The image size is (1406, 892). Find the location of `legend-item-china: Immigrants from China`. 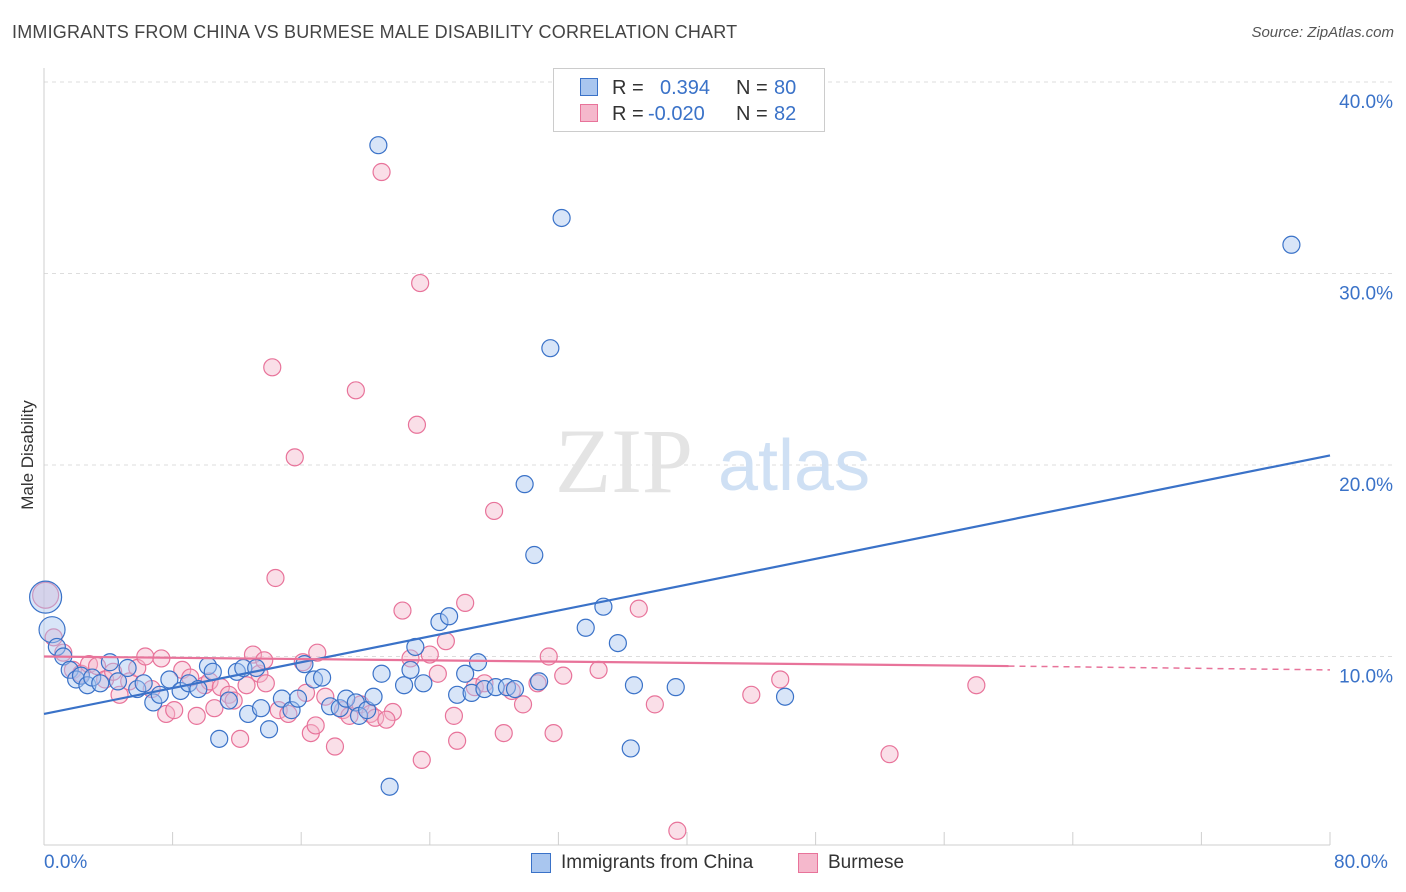

legend-item-china: Immigrants from China is located at coordinates (642, 863).